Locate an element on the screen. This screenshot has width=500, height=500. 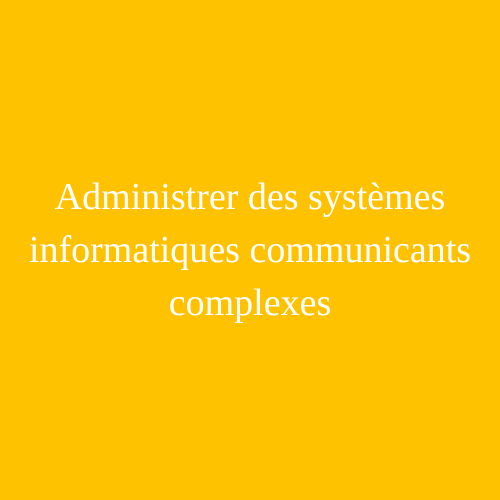
card-title-line-3: complexes is located at coordinates (250, 303).